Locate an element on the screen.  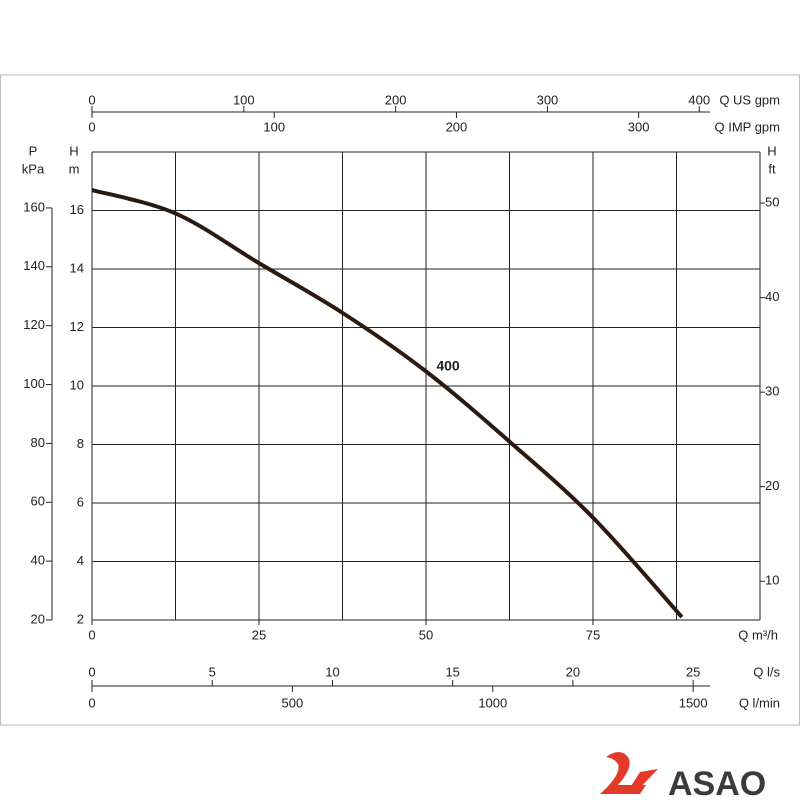
ft-axis-label: H is located at coordinates (771, 150).